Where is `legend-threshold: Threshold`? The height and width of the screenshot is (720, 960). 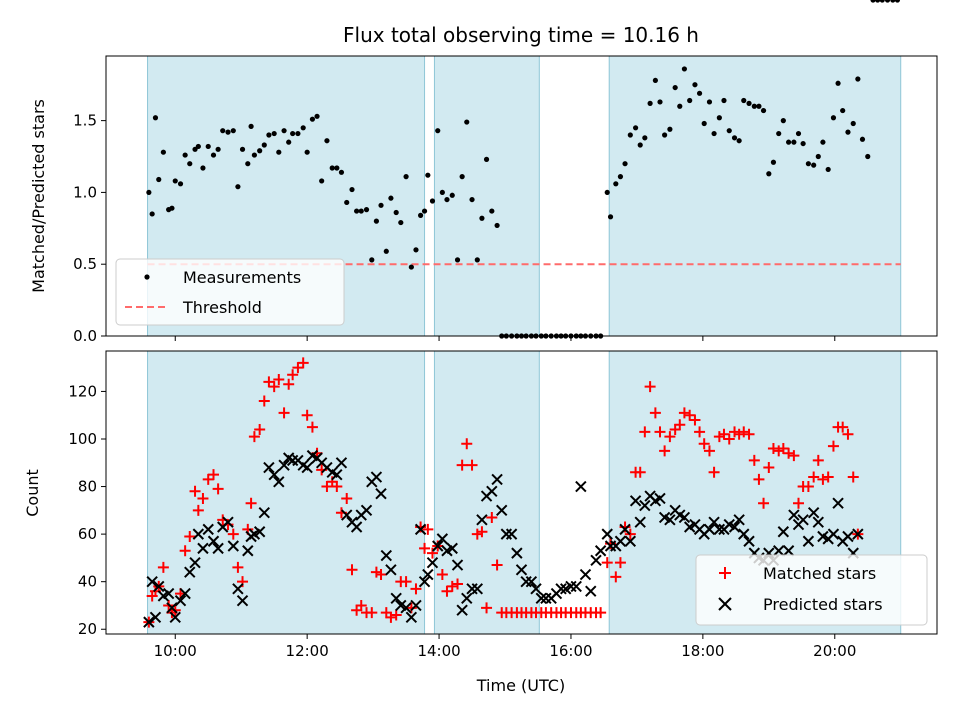
legend-threshold: Threshold is located at coordinates (222, 307).